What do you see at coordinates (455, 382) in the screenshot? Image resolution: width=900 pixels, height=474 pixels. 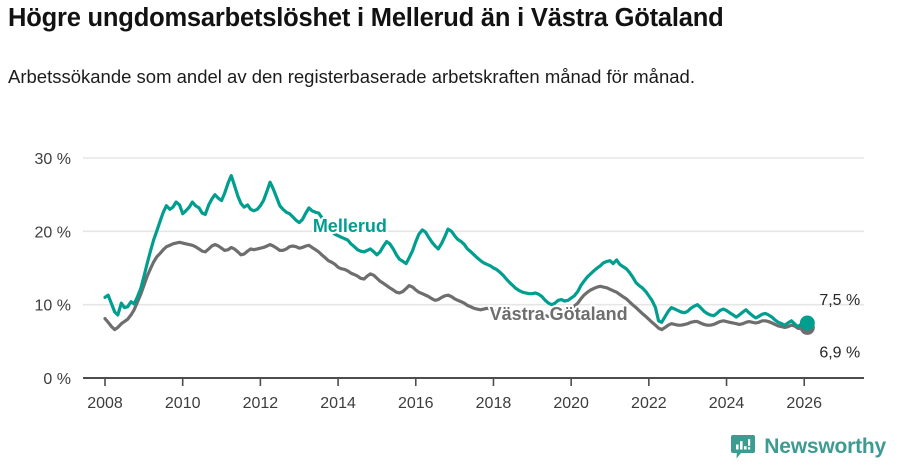 I see `x-axis-ticks` at bounding box center [455, 382].